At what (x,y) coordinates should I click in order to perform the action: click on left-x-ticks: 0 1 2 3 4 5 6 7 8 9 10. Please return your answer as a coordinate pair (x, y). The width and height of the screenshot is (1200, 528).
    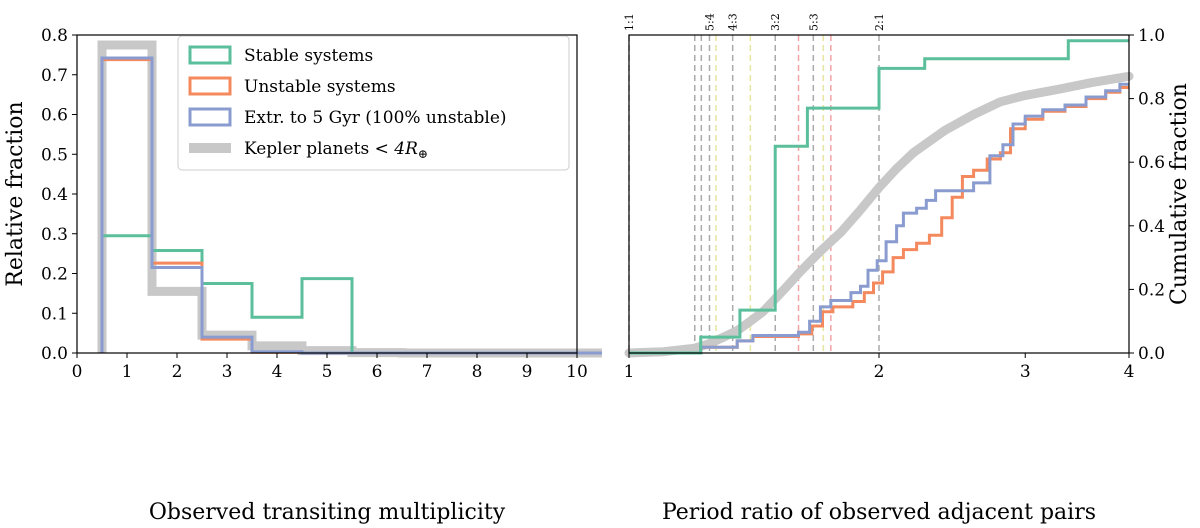
    Looking at the image, I should click on (330, 367).